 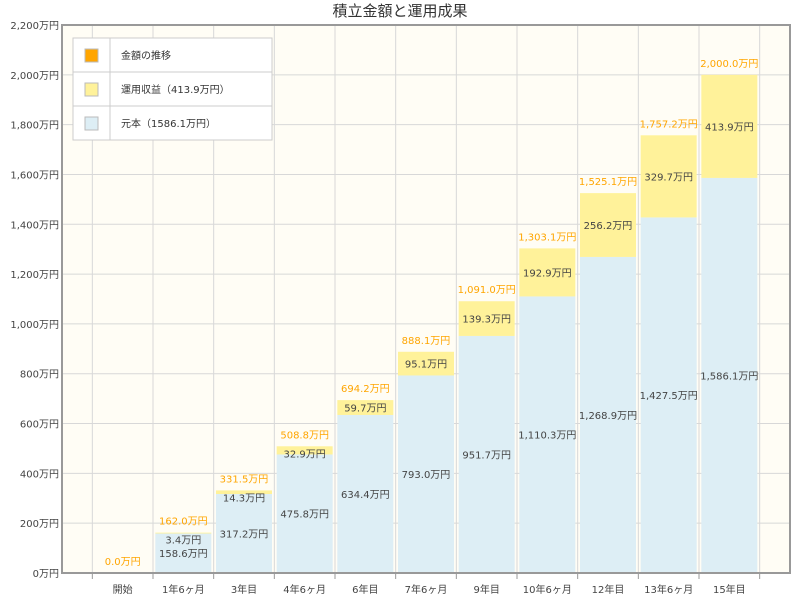 What do you see at coordinates (39, 524) in the screenshot?
I see `y-tick-label: 200万円` at bounding box center [39, 524].